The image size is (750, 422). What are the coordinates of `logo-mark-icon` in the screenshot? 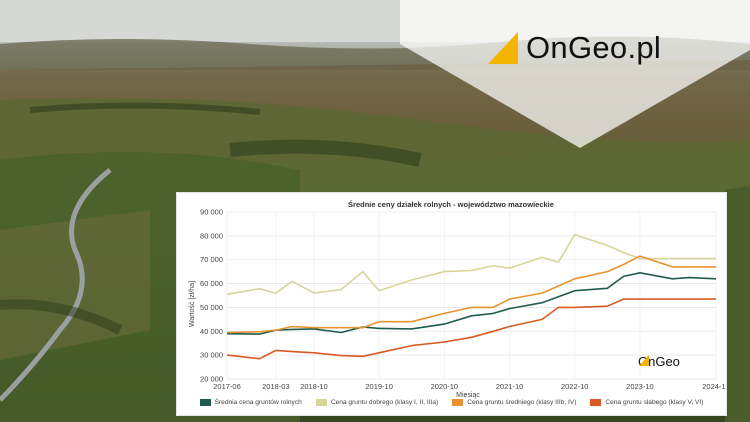 It's located at (503, 48).